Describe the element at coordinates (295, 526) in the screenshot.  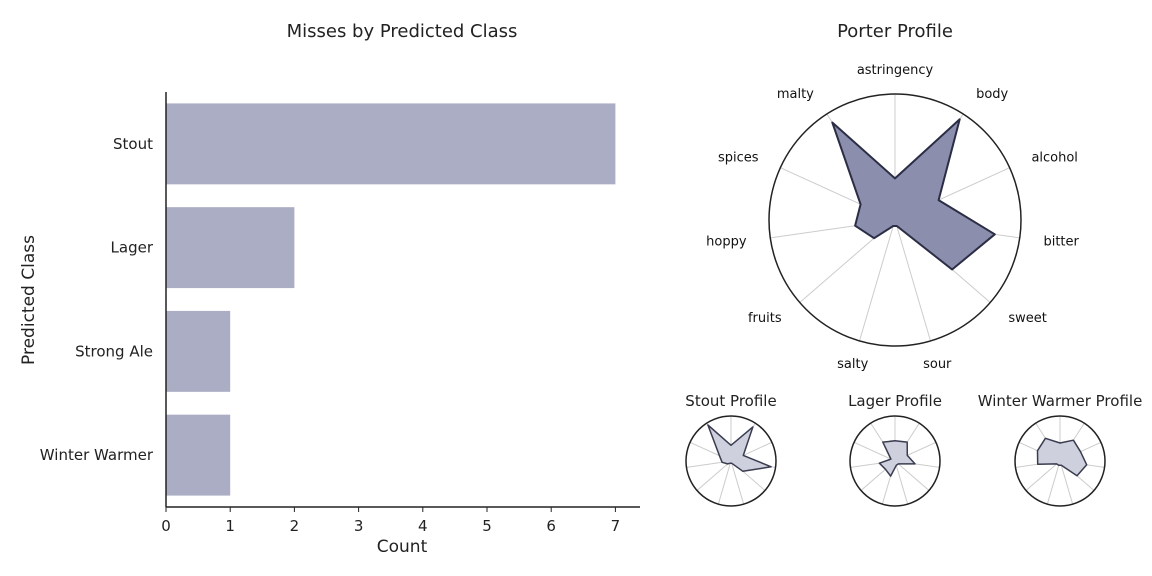
I see `x-tick-label: 2` at that location.